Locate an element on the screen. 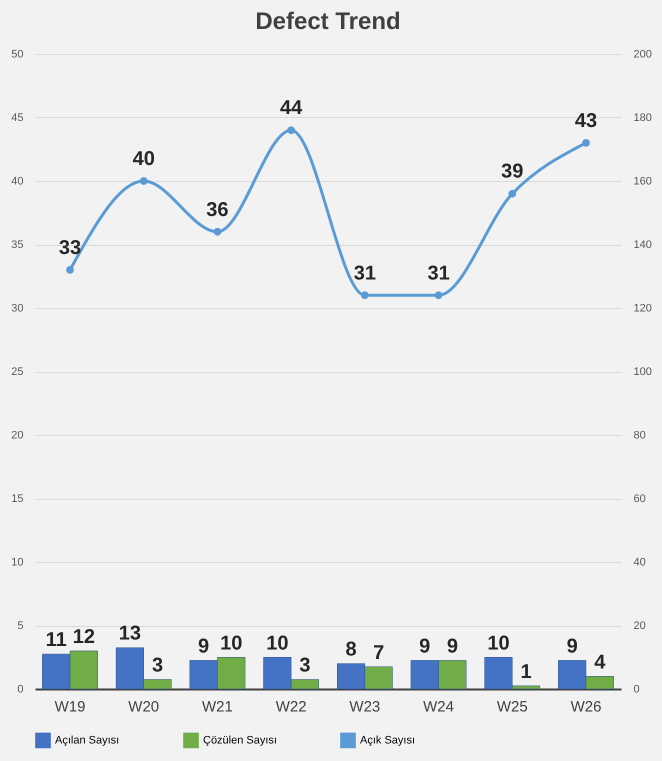 This screenshot has width=662, height=761. data-label: 4 is located at coordinates (600, 662).